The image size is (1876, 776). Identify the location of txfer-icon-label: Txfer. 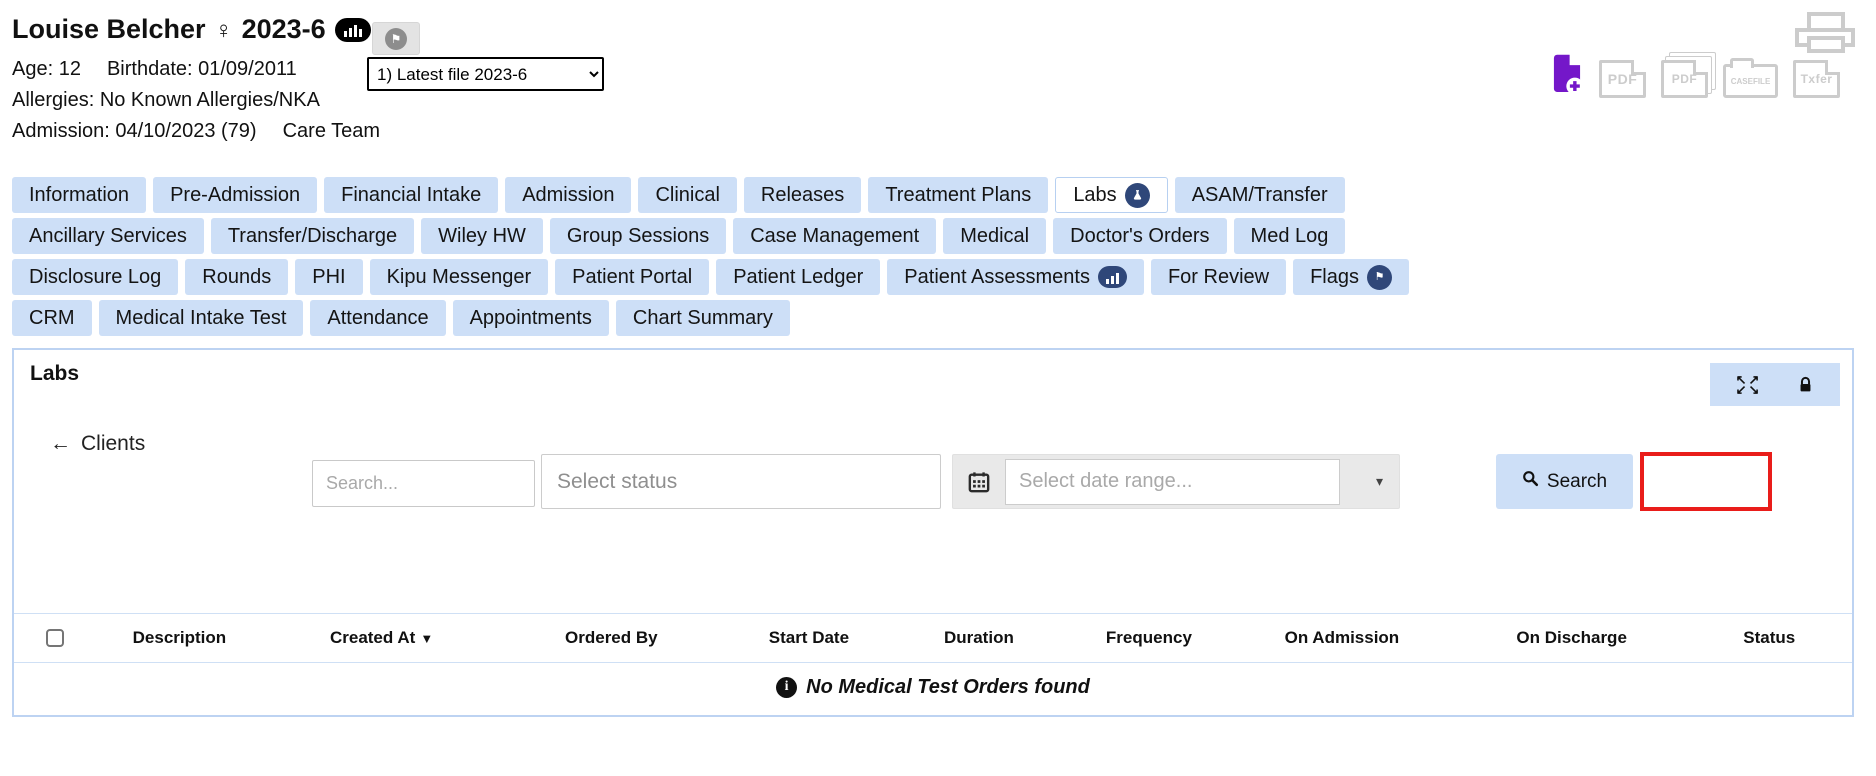
(1816, 79).